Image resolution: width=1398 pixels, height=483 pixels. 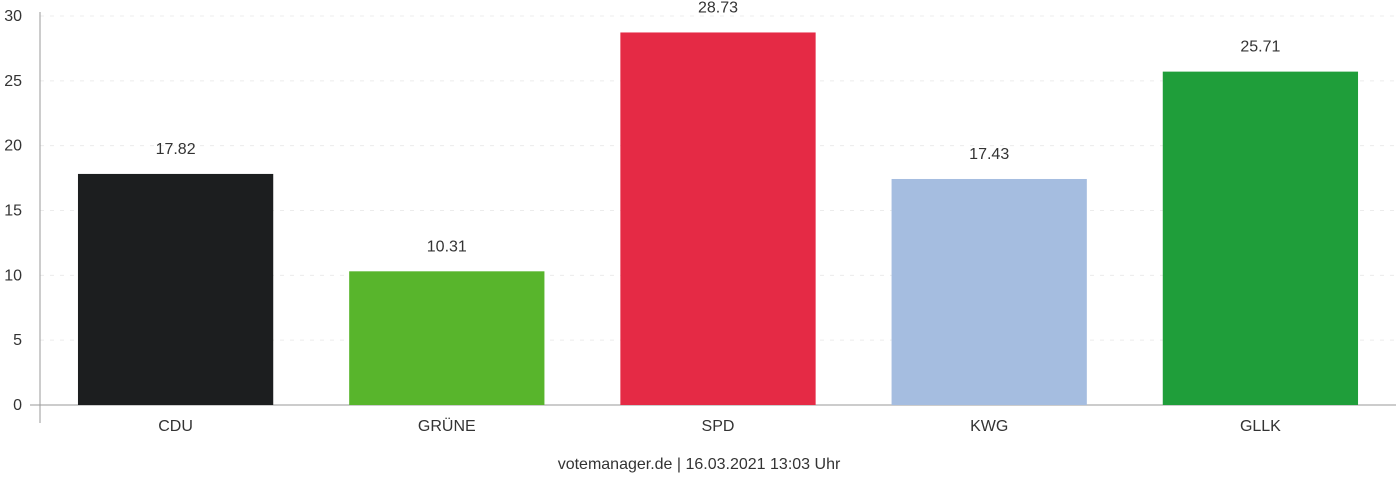 What do you see at coordinates (176, 149) in the screenshot?
I see `data-label: 17.82` at bounding box center [176, 149].